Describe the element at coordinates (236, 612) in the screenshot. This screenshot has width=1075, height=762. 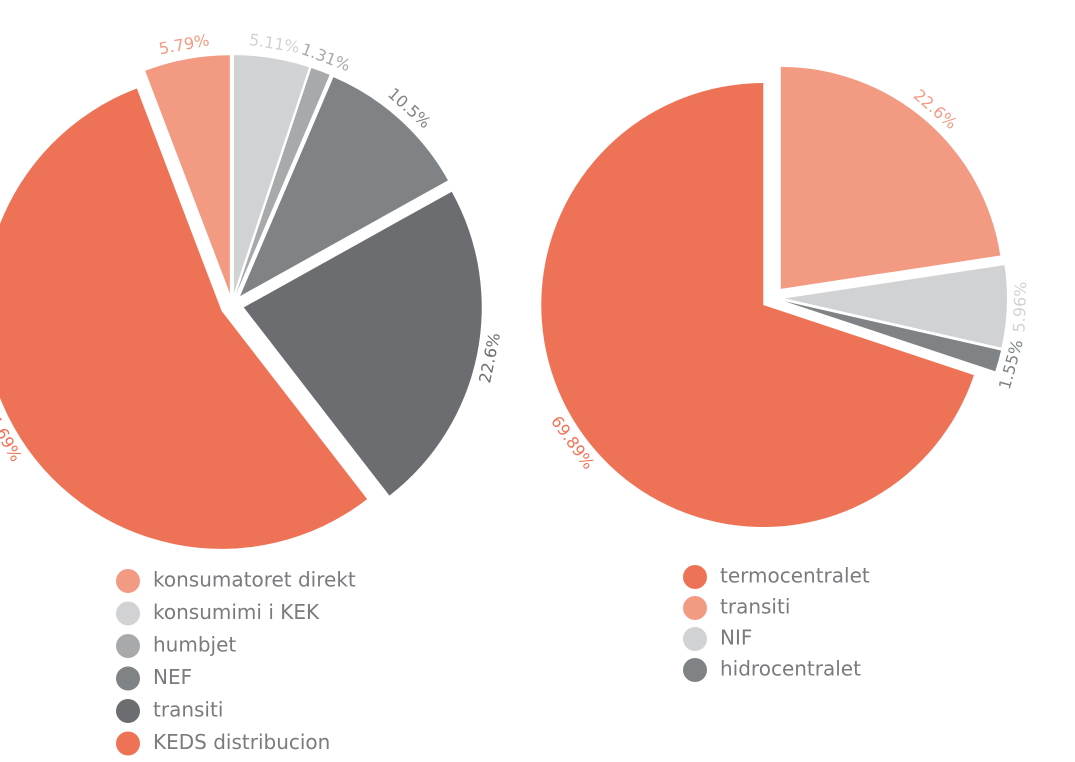
I see `legend-label: konsumimi i KEK` at that location.